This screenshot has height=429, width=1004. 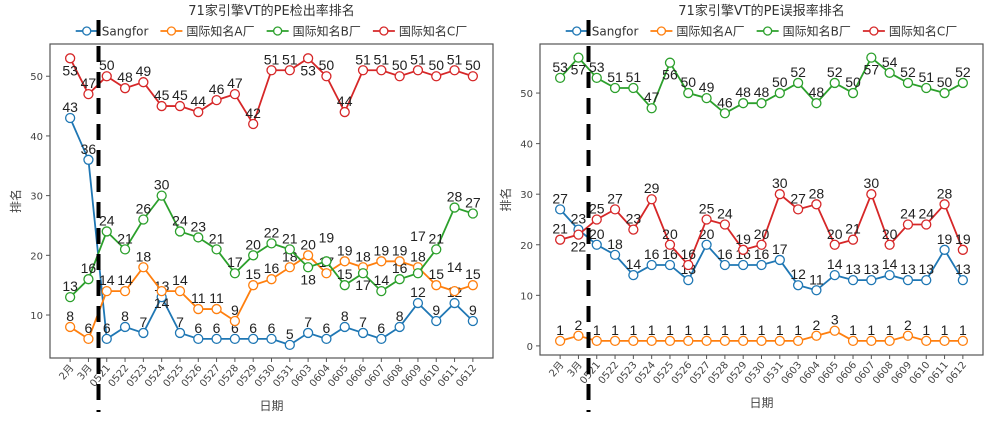 I want to click on data-label: 16, so click(x=400, y=268).